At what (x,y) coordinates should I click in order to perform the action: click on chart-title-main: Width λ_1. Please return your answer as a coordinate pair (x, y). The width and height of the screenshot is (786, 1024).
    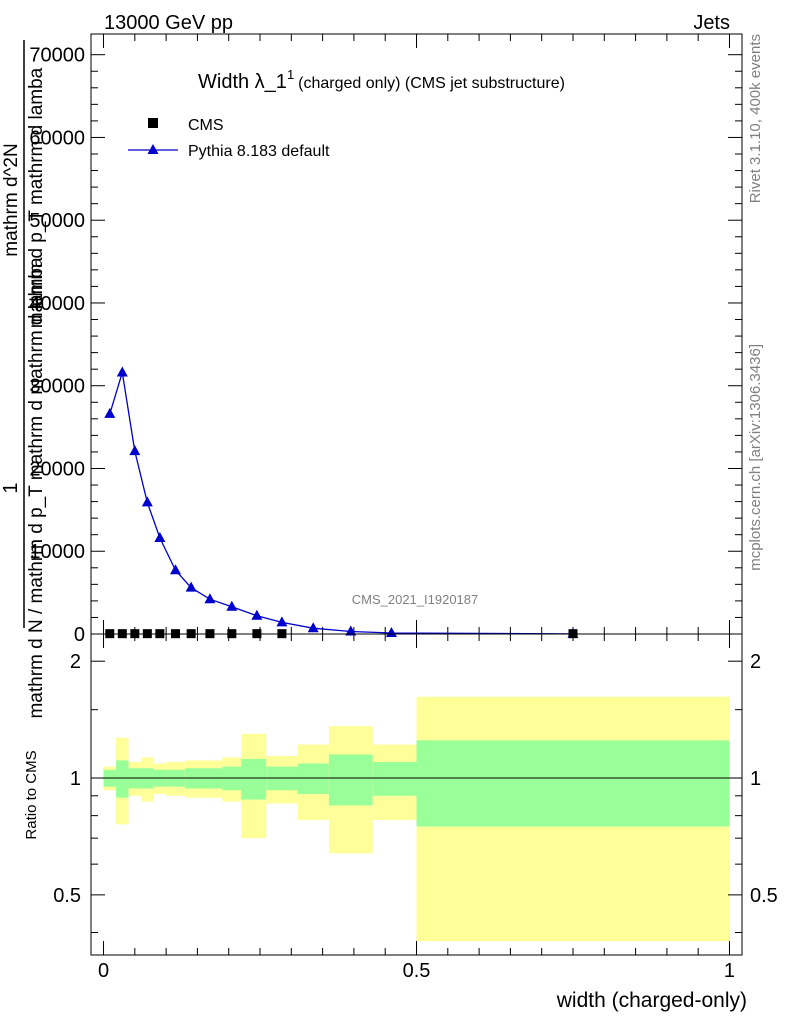
    Looking at the image, I should click on (242, 82).